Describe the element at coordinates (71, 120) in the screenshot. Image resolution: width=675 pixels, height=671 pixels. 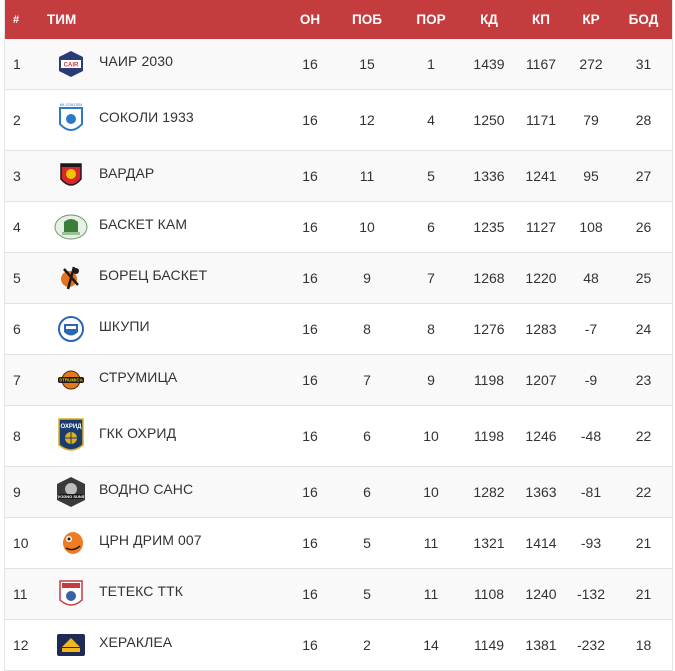
I see `team-logo: КК СОКОЛИ` at that location.